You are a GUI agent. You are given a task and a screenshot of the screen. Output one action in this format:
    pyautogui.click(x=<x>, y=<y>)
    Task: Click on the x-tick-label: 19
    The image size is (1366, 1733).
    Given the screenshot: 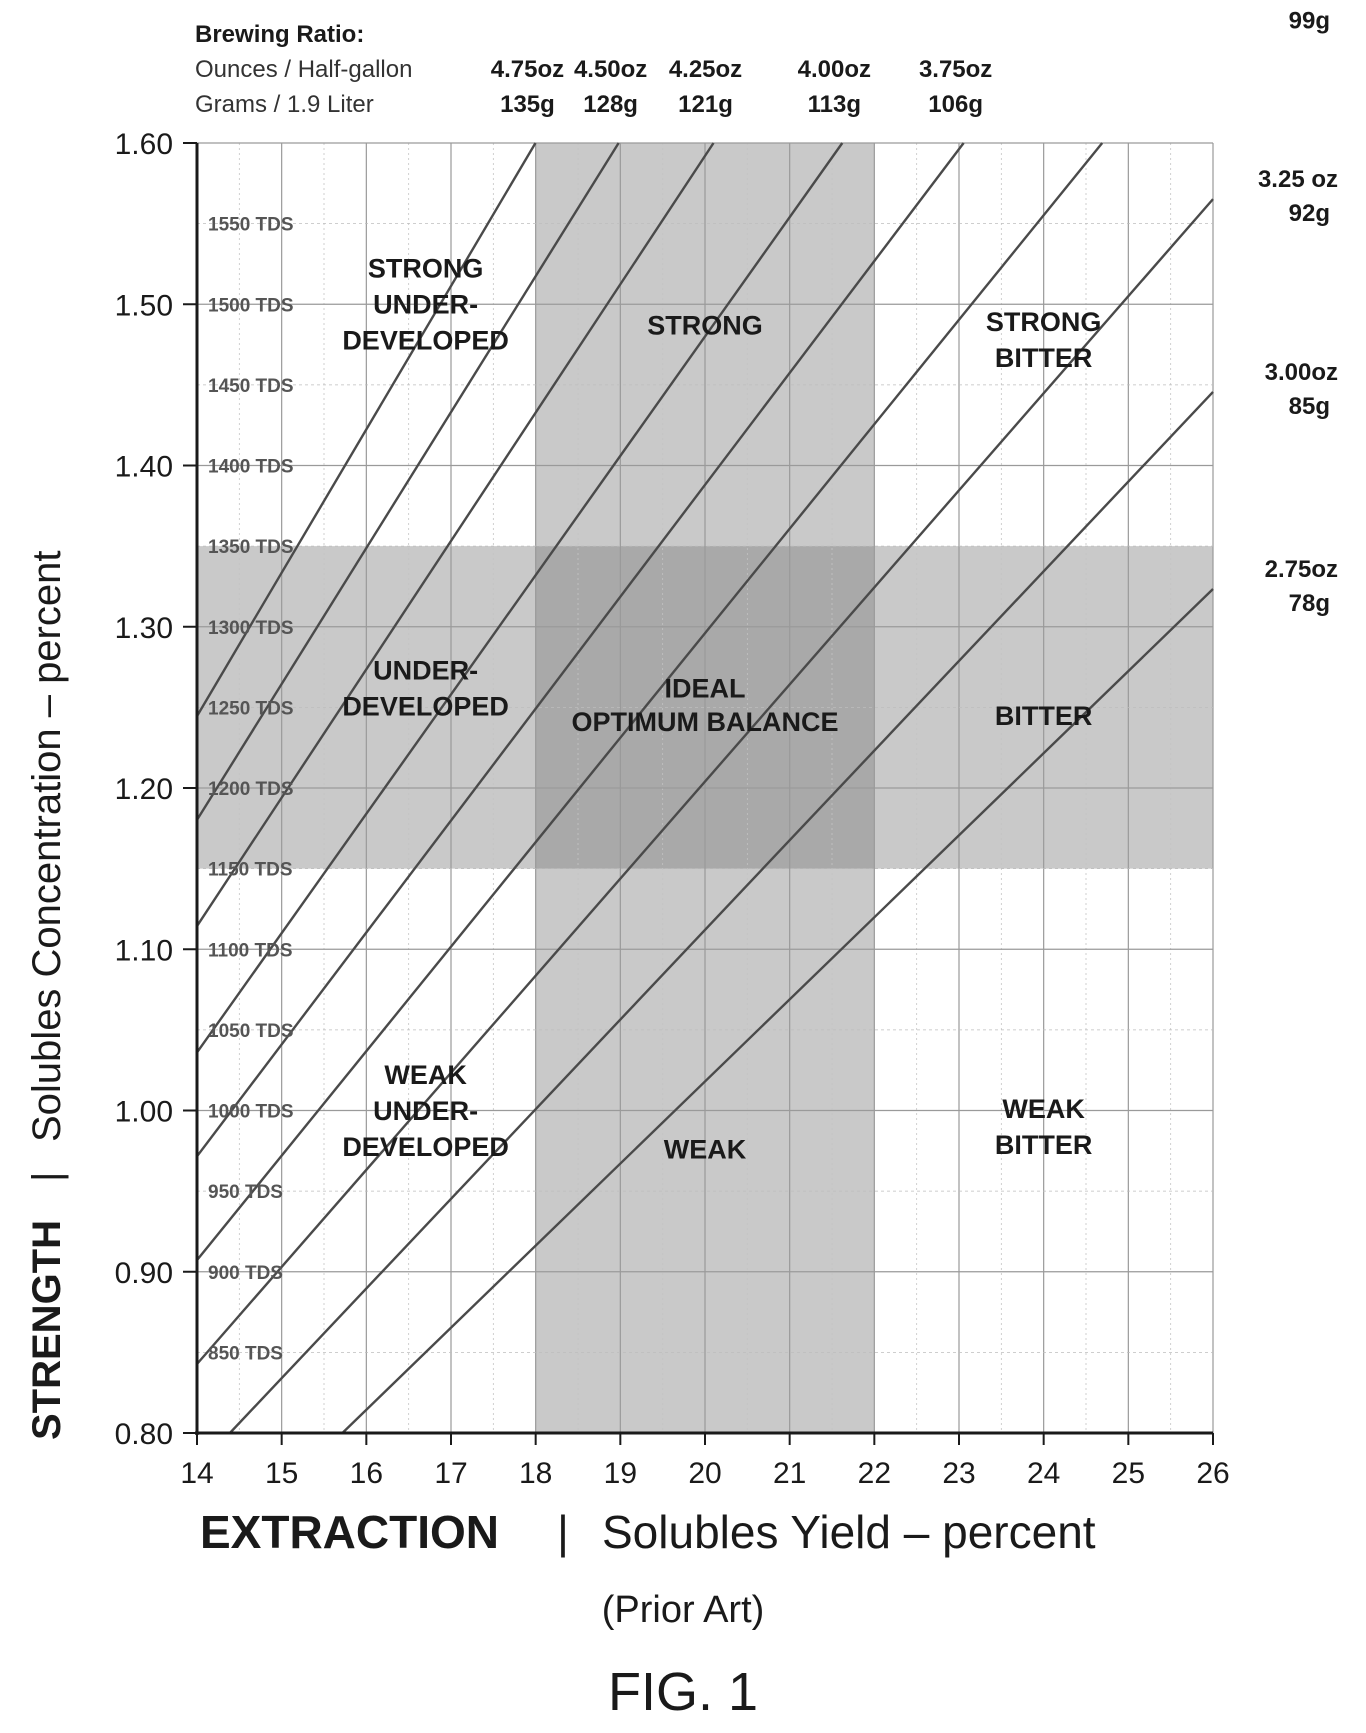 What is the action you would take?
    pyautogui.click(x=620, y=1473)
    